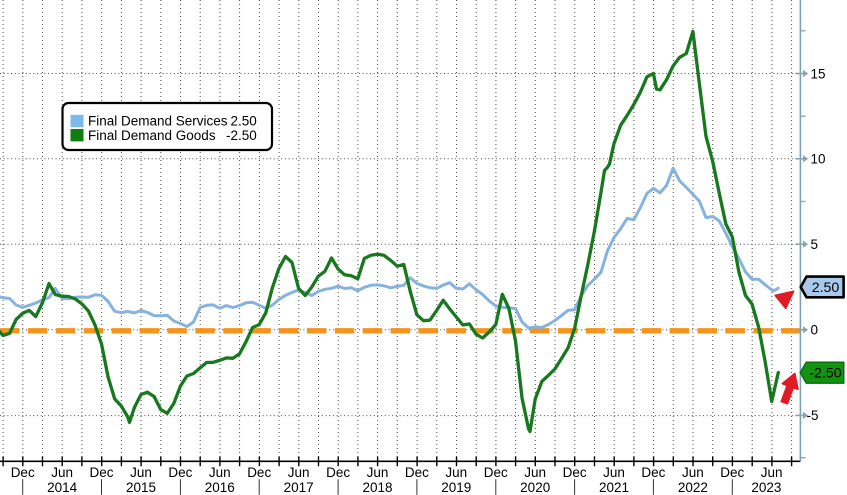  Describe the element at coordinates (614, 487) in the screenshot. I see `svg-text: 2021` at that location.